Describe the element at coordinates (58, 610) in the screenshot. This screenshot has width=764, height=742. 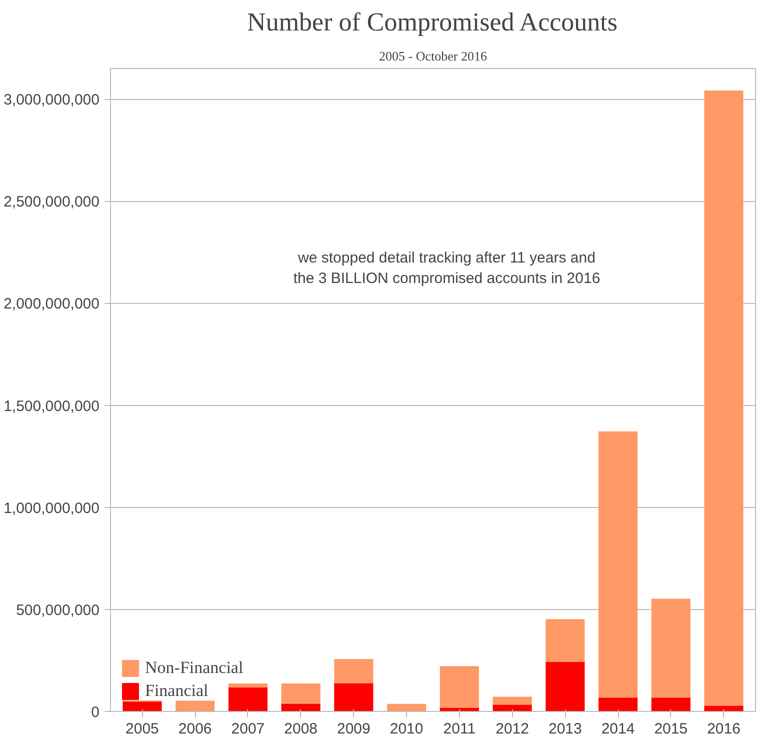
I see `y-tick-label: 500,000,000` at that location.